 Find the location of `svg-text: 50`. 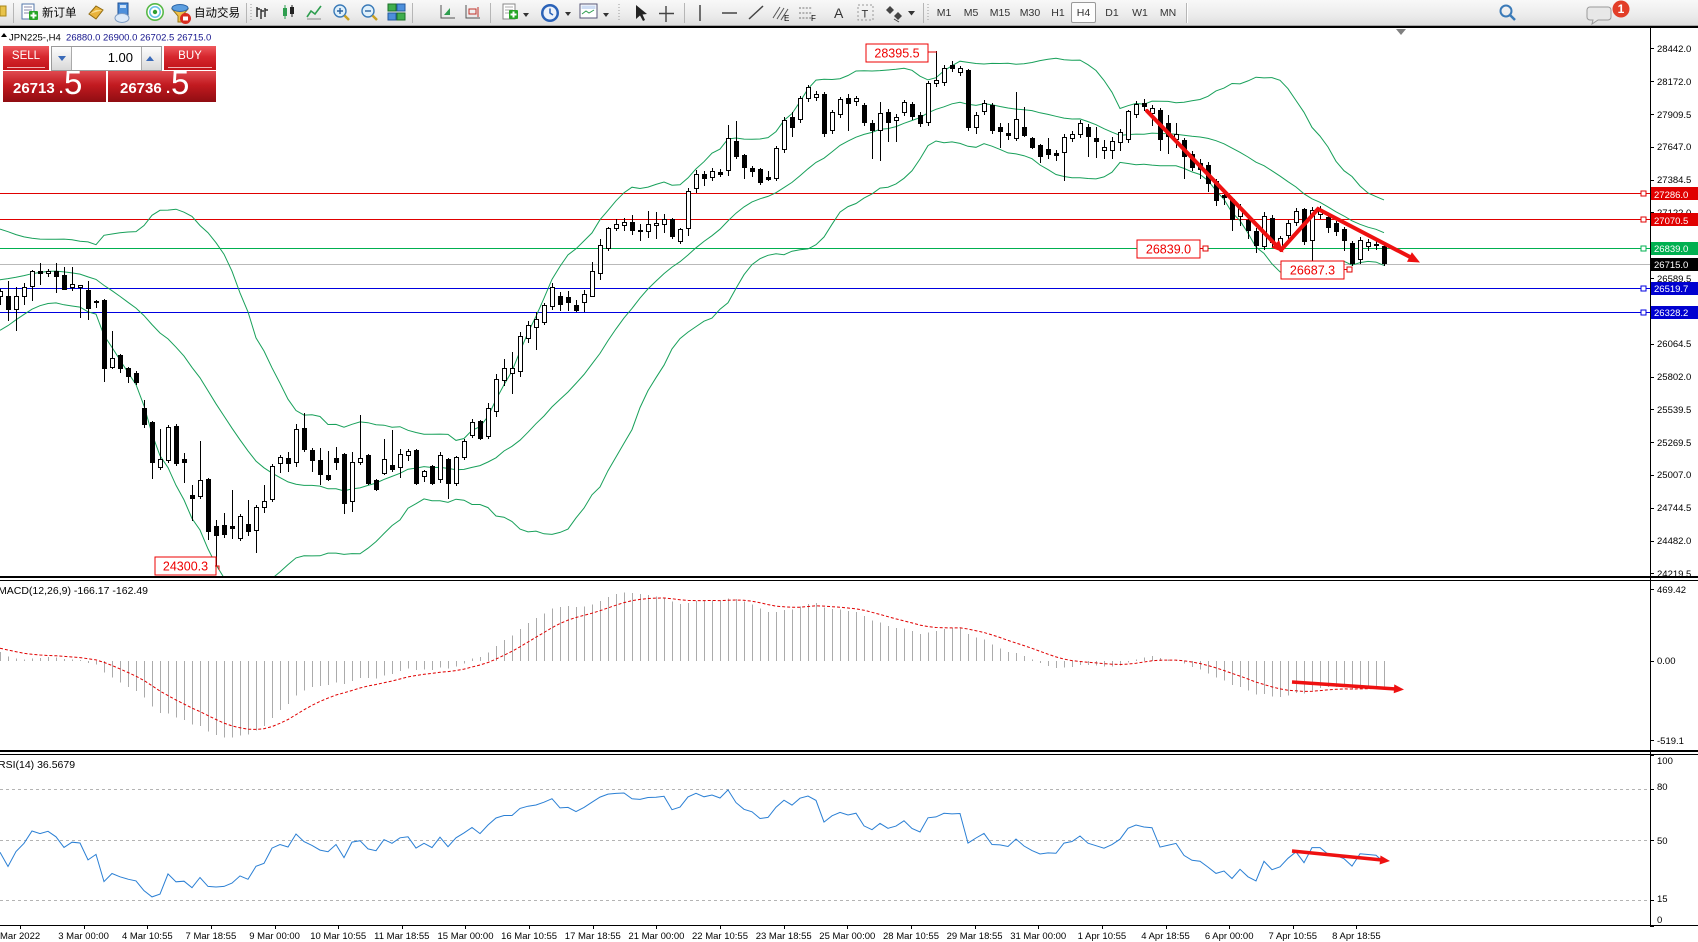

svg-text: 50 is located at coordinates (1662, 841).